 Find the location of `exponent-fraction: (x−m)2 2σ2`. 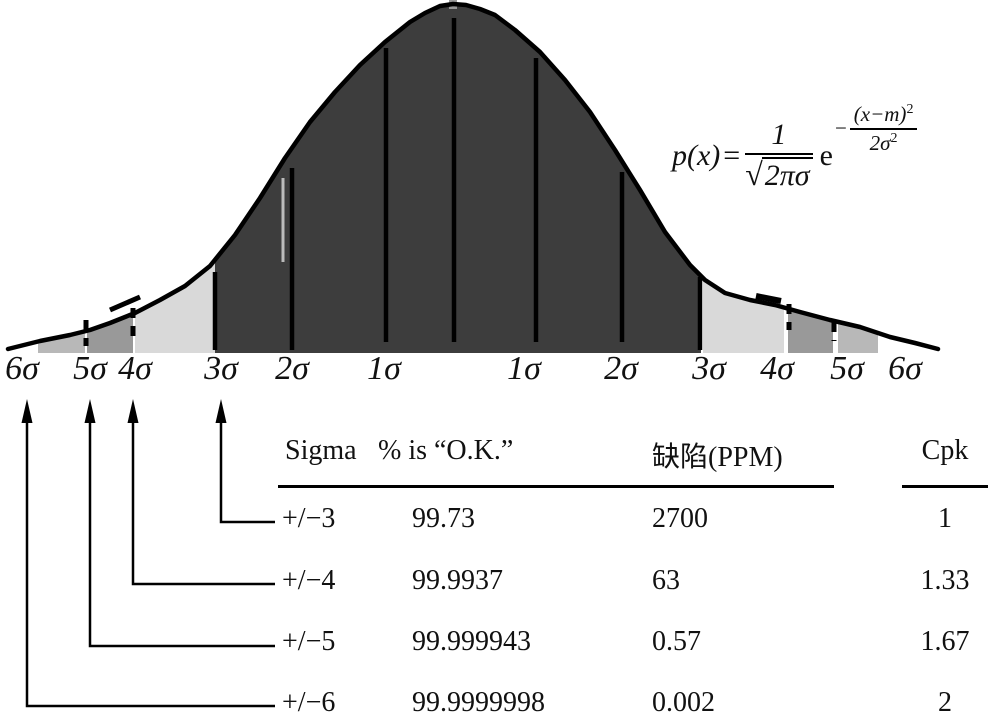

exponent-fraction: (x−m)2 2σ2 is located at coordinates (883, 128).